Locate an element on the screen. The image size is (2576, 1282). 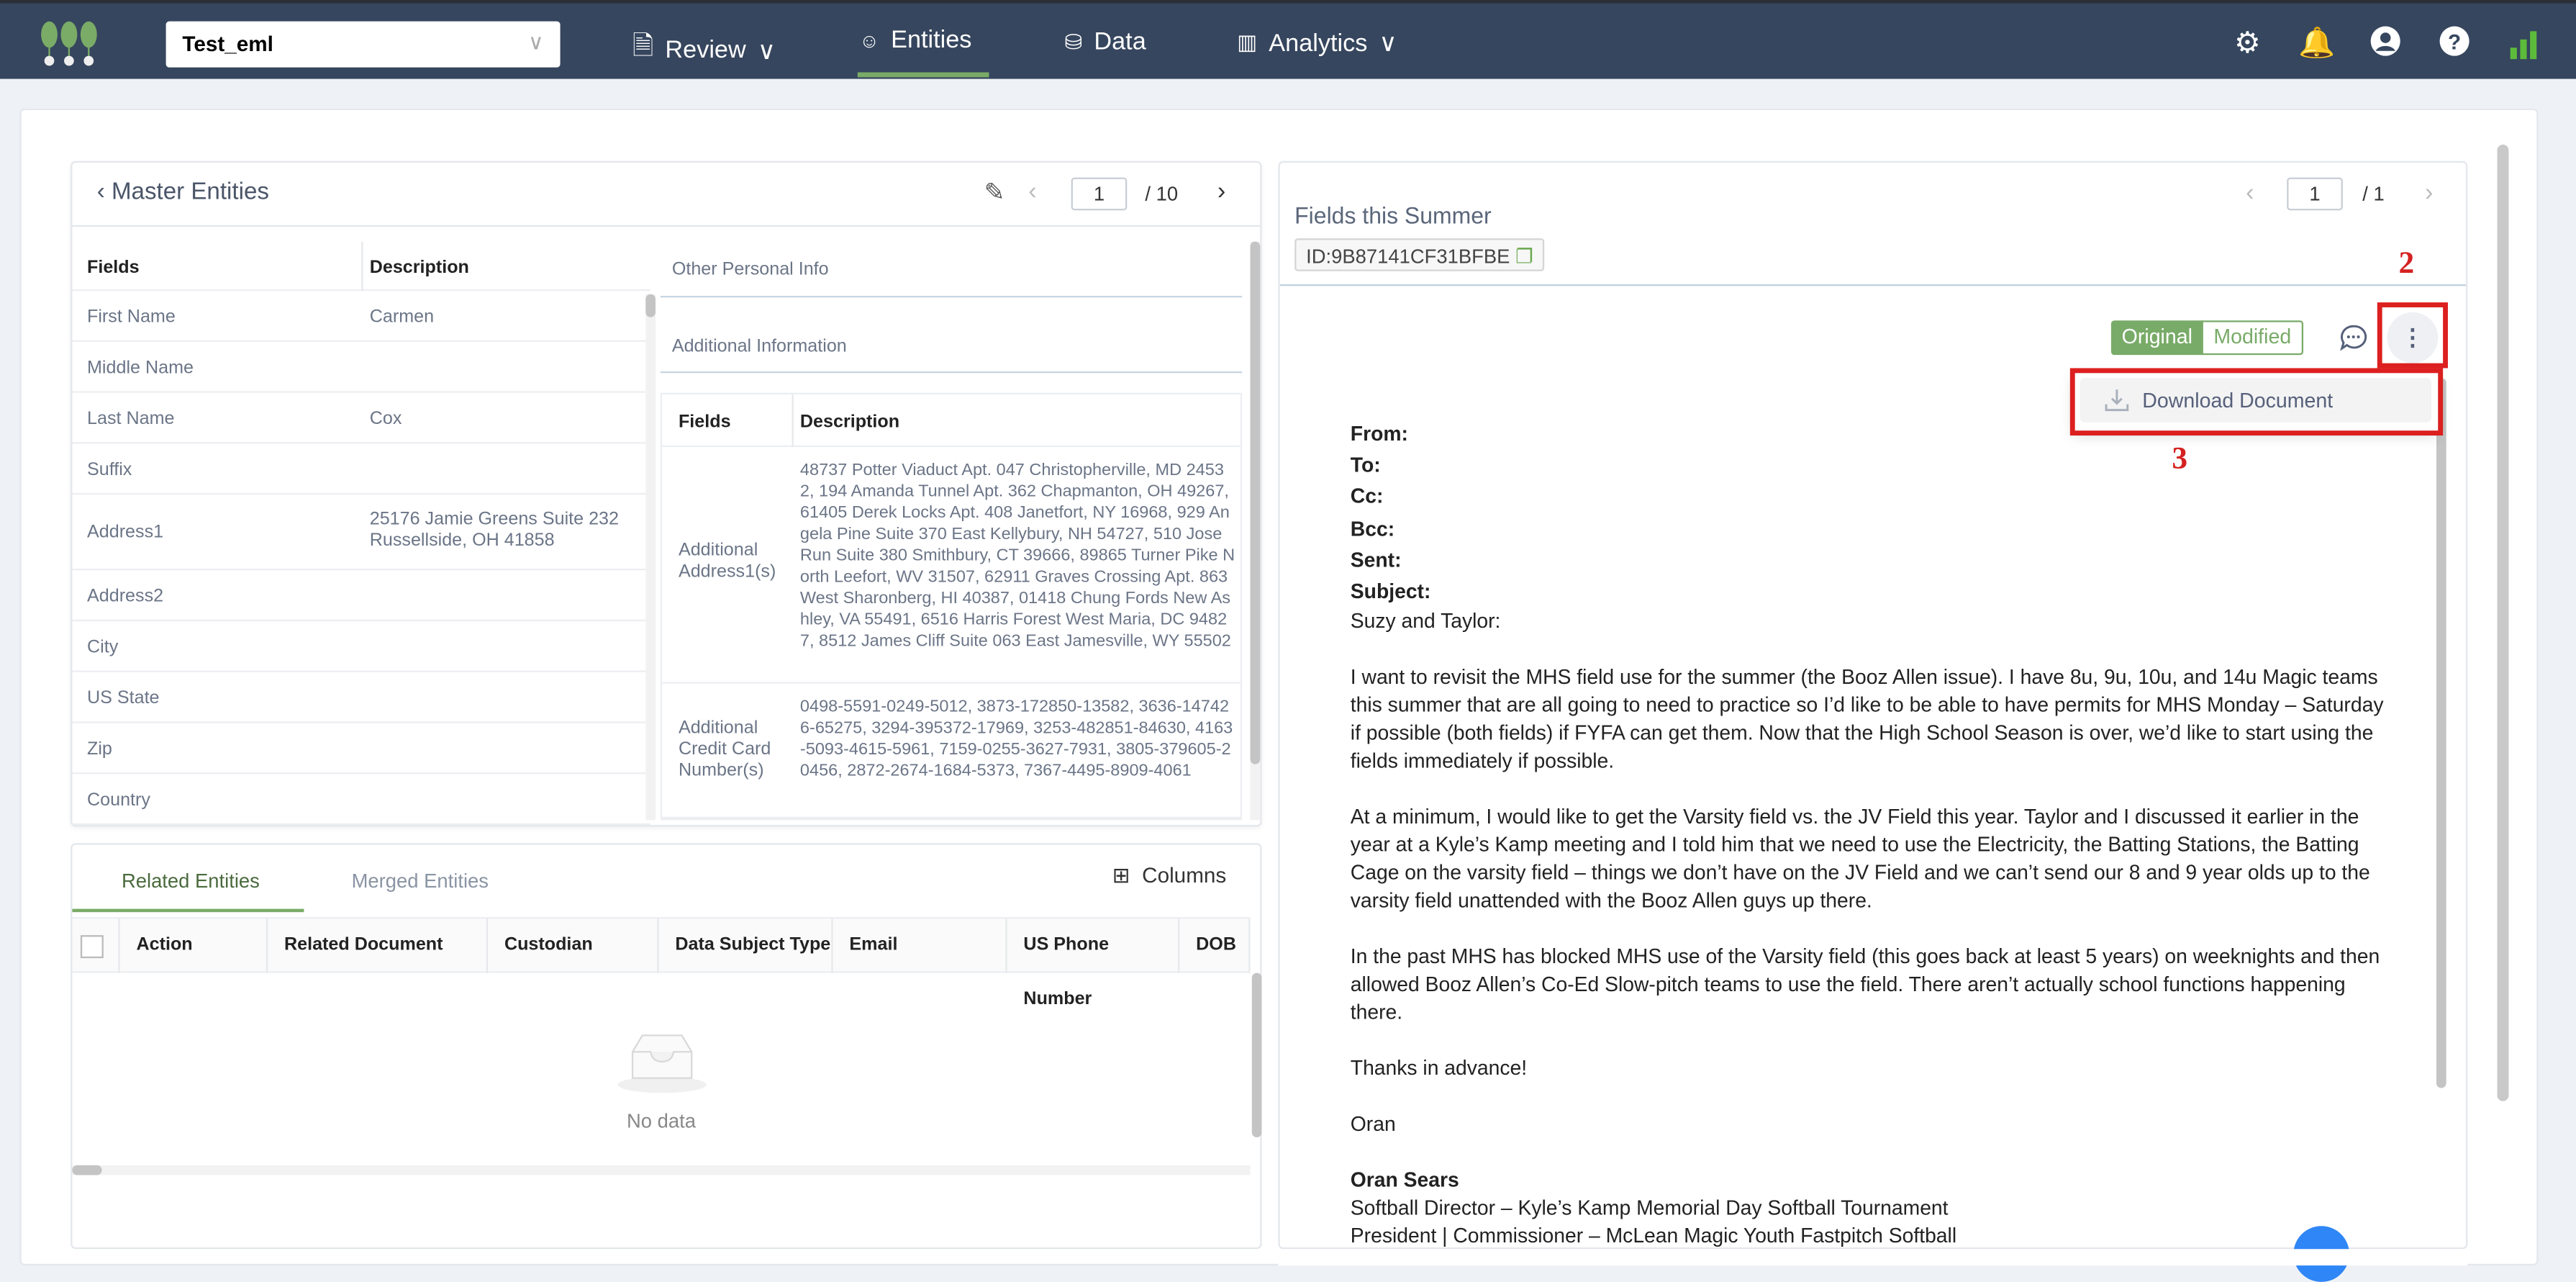
email-headers: From: To: Cc: Bcc: Sent: Subject: is located at coordinates (1868, 513).